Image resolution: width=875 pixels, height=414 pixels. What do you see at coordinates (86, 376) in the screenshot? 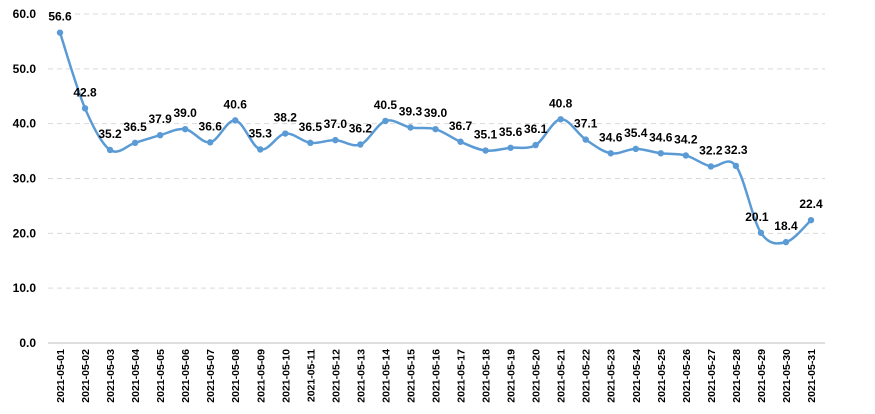
I see `x-tick-label: 2021-05-02` at bounding box center [86, 376].